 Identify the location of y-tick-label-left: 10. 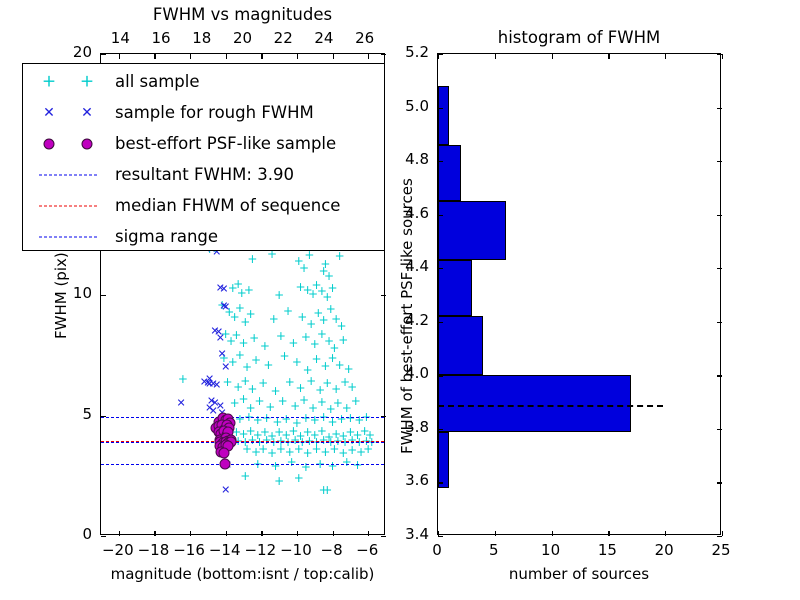
(82, 293).